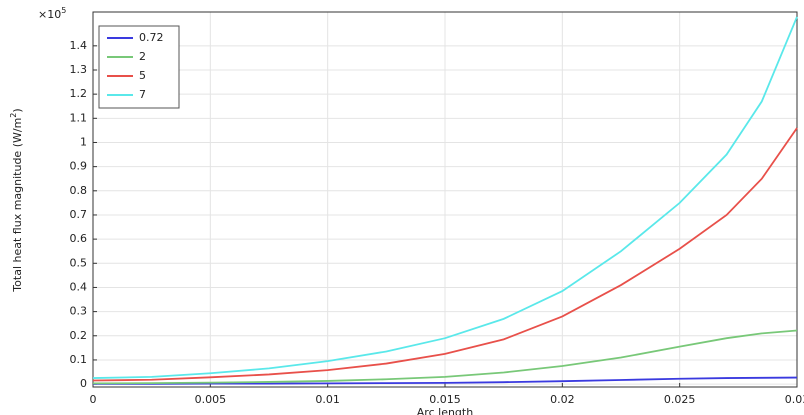  Describe the element at coordinates (79, 262) in the screenshot. I see `y-tick-label: 0.5` at that location.